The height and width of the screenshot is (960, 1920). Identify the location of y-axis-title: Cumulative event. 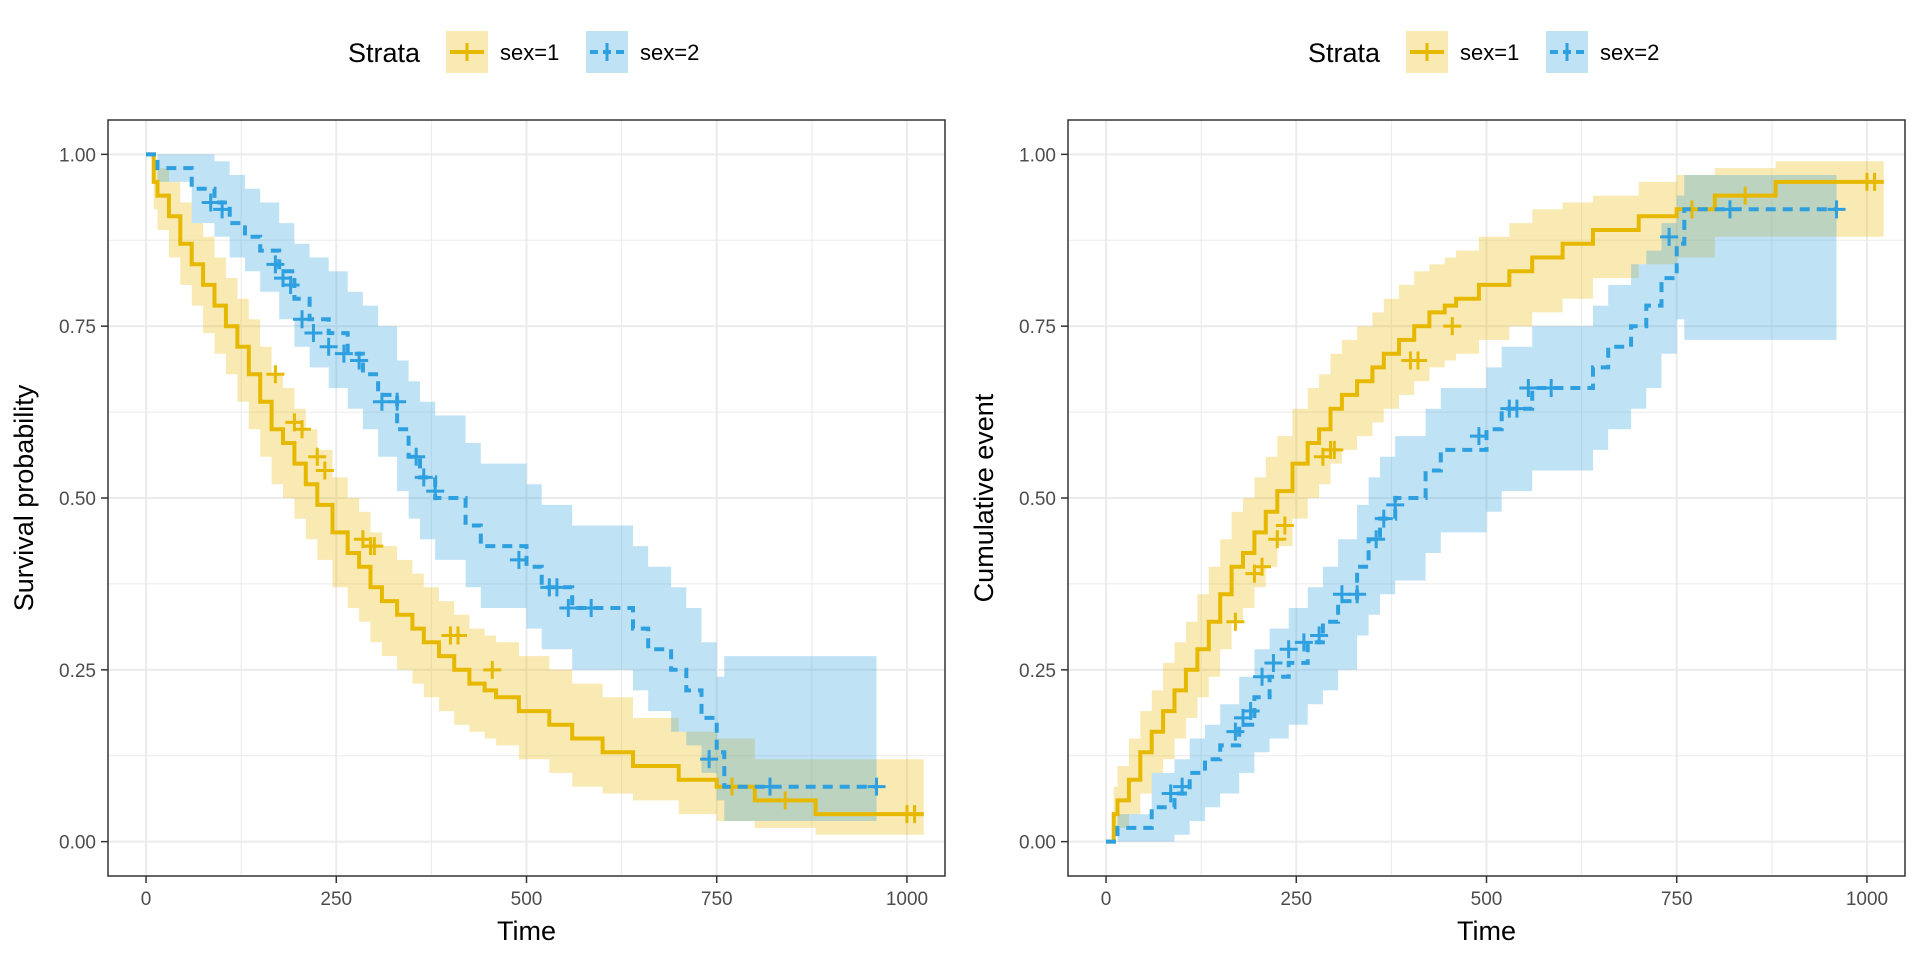
(984, 497).